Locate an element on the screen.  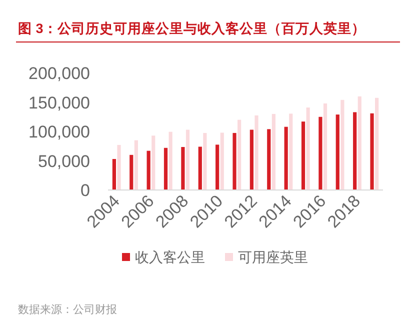
y-tick-label: 150,000 is located at coordinates (59, 102).